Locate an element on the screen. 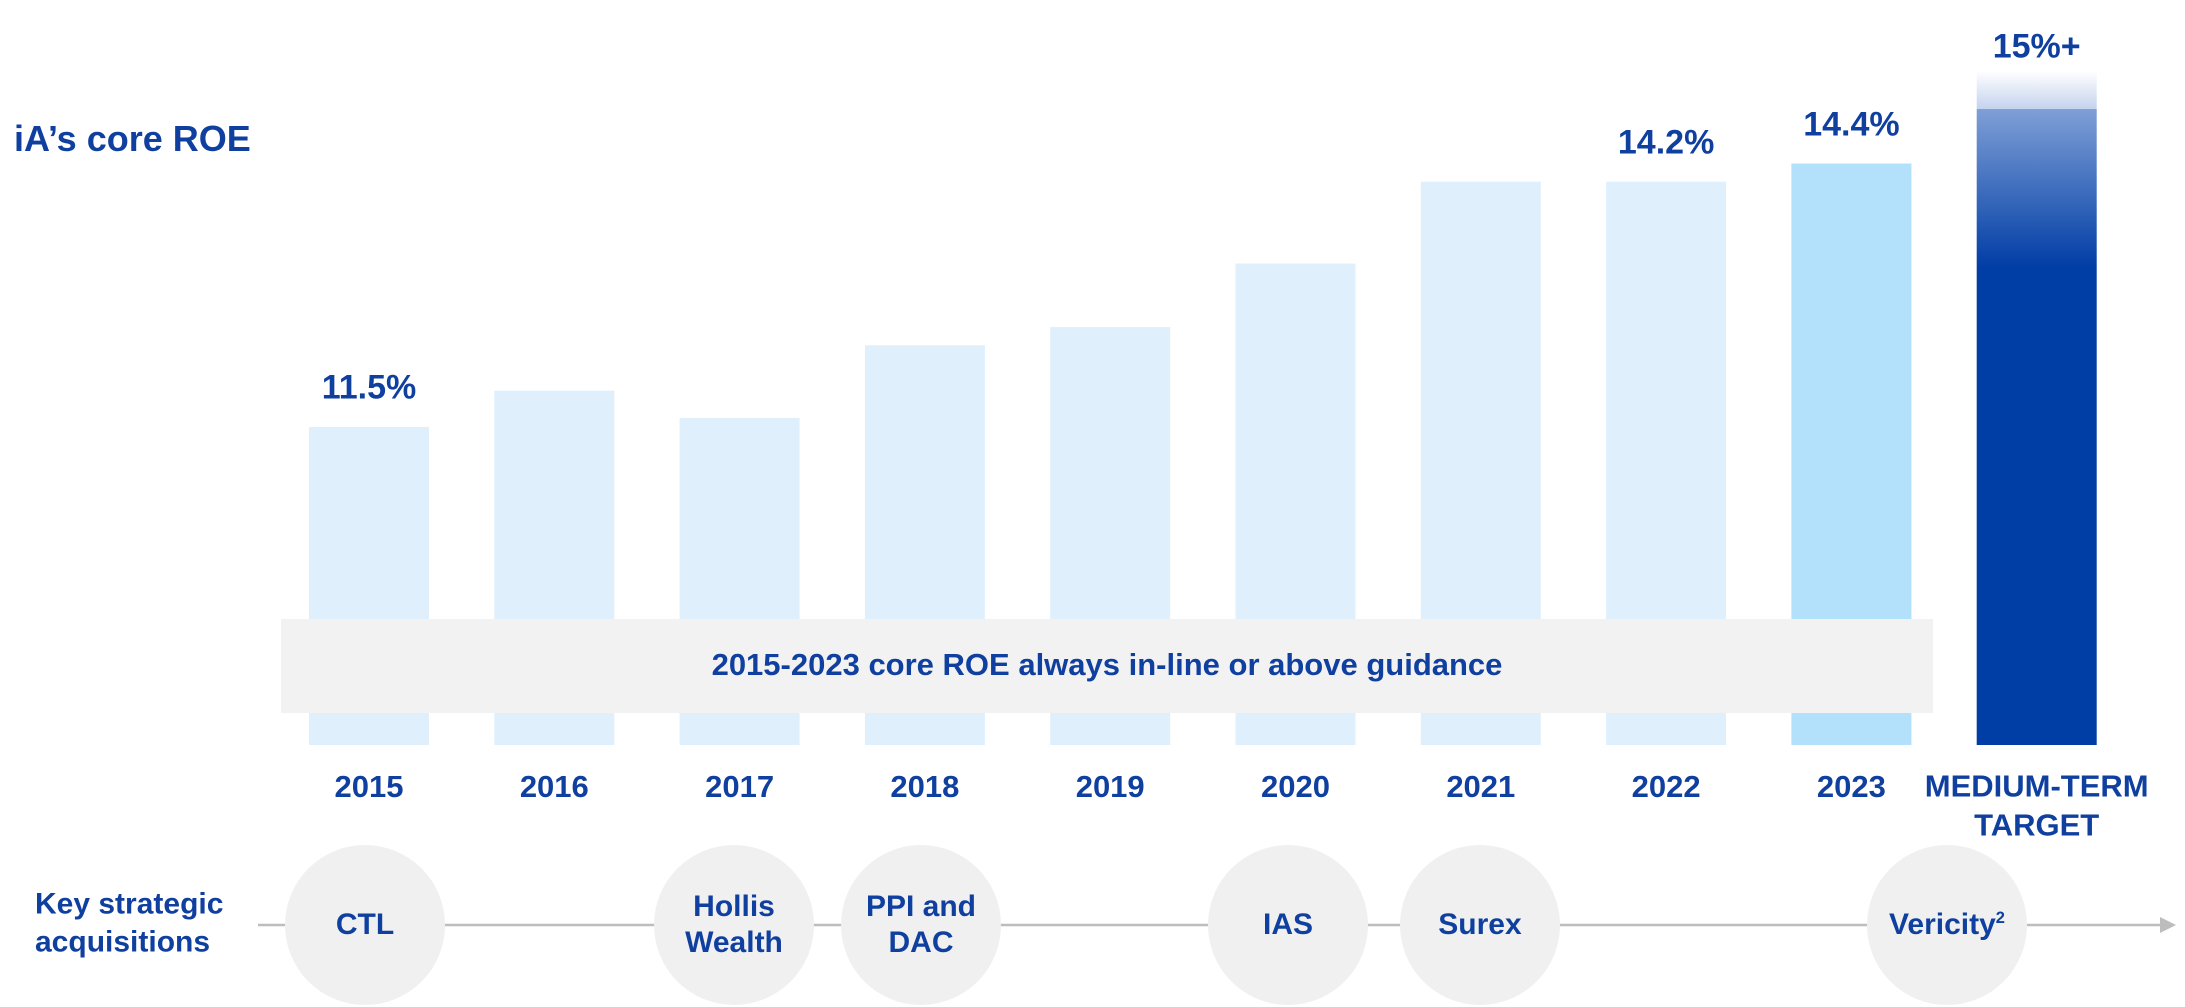  acquisition: IAS is located at coordinates (1288, 925).